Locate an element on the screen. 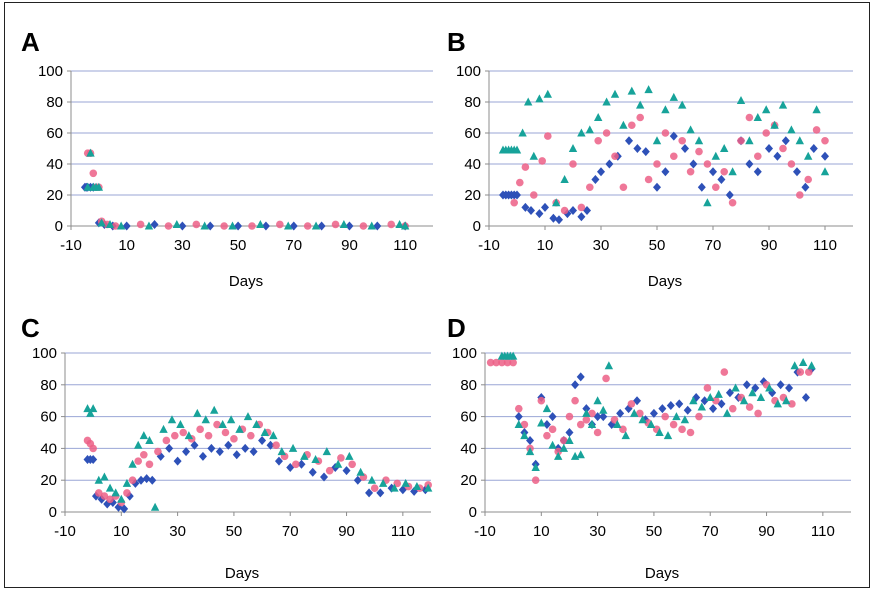 This screenshot has width=875, height=592. x-tick-label: -10 is located at coordinates (485, 531).